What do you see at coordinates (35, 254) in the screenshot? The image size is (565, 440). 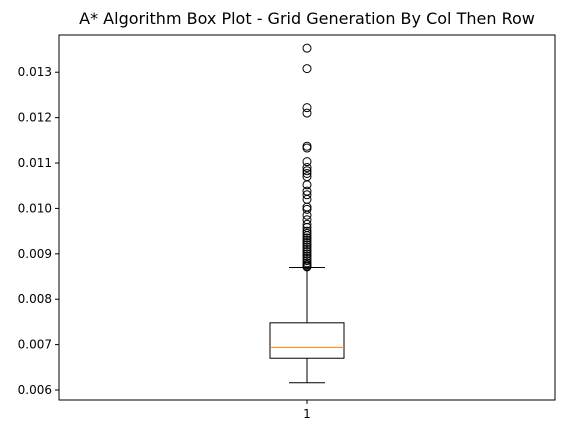 I see `y-tick-label: 0.009` at bounding box center [35, 254].